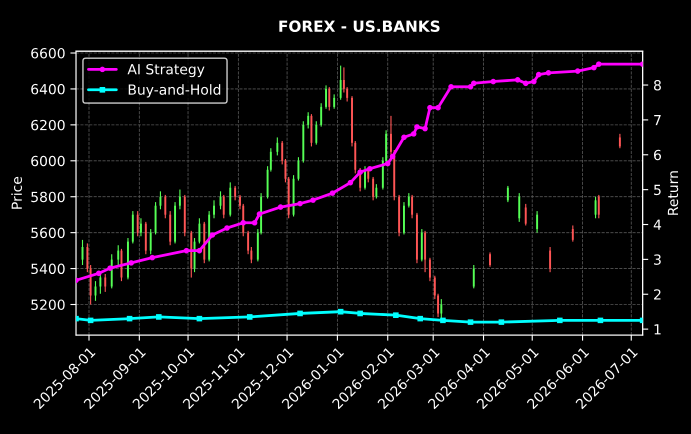 The height and width of the screenshot is (434, 691). I want to click on y-tick-label: 6000, so click(48, 161).